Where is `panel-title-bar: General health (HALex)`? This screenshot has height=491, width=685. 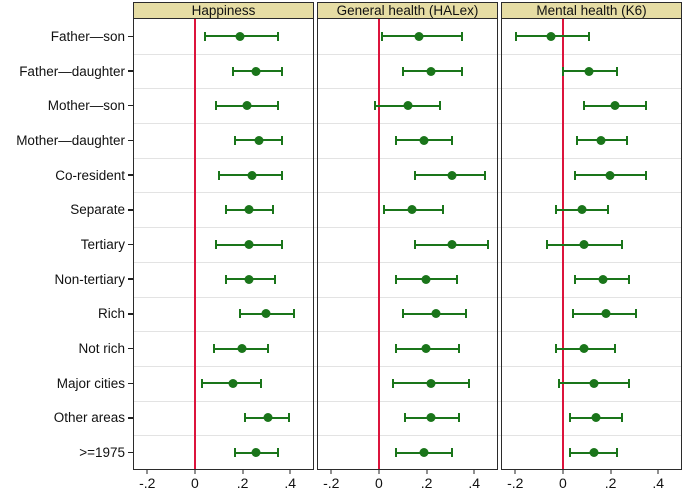 panel-title-bar: General health (HALex) is located at coordinates (407, 10).